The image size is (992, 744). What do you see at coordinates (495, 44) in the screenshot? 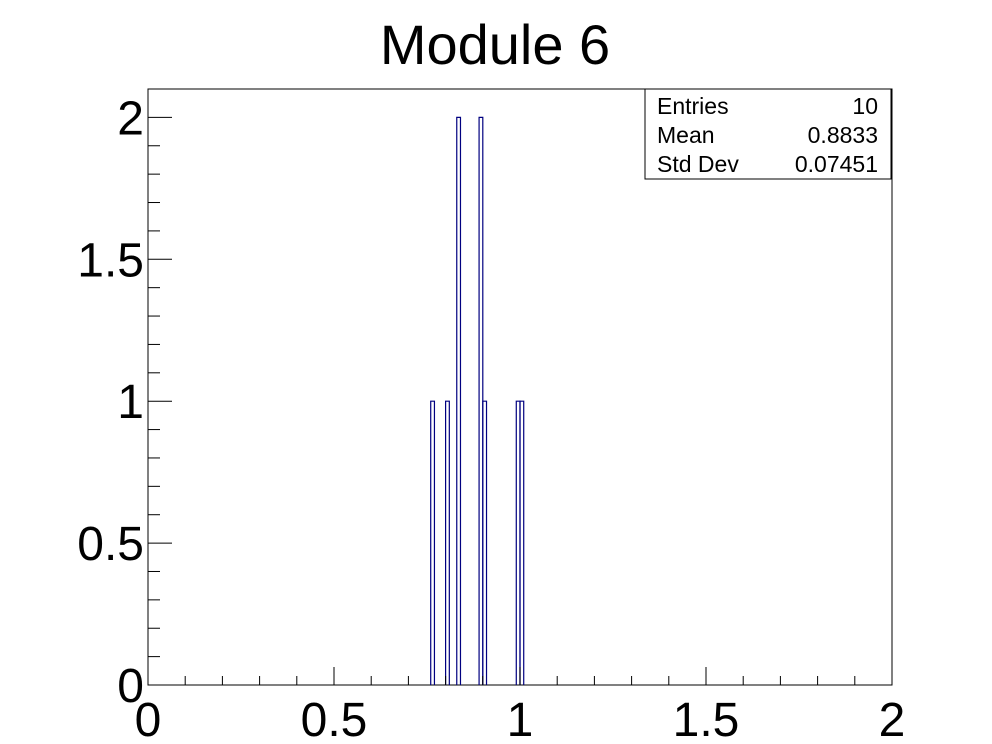
I see `chart-title: Module 6` at bounding box center [495, 44].